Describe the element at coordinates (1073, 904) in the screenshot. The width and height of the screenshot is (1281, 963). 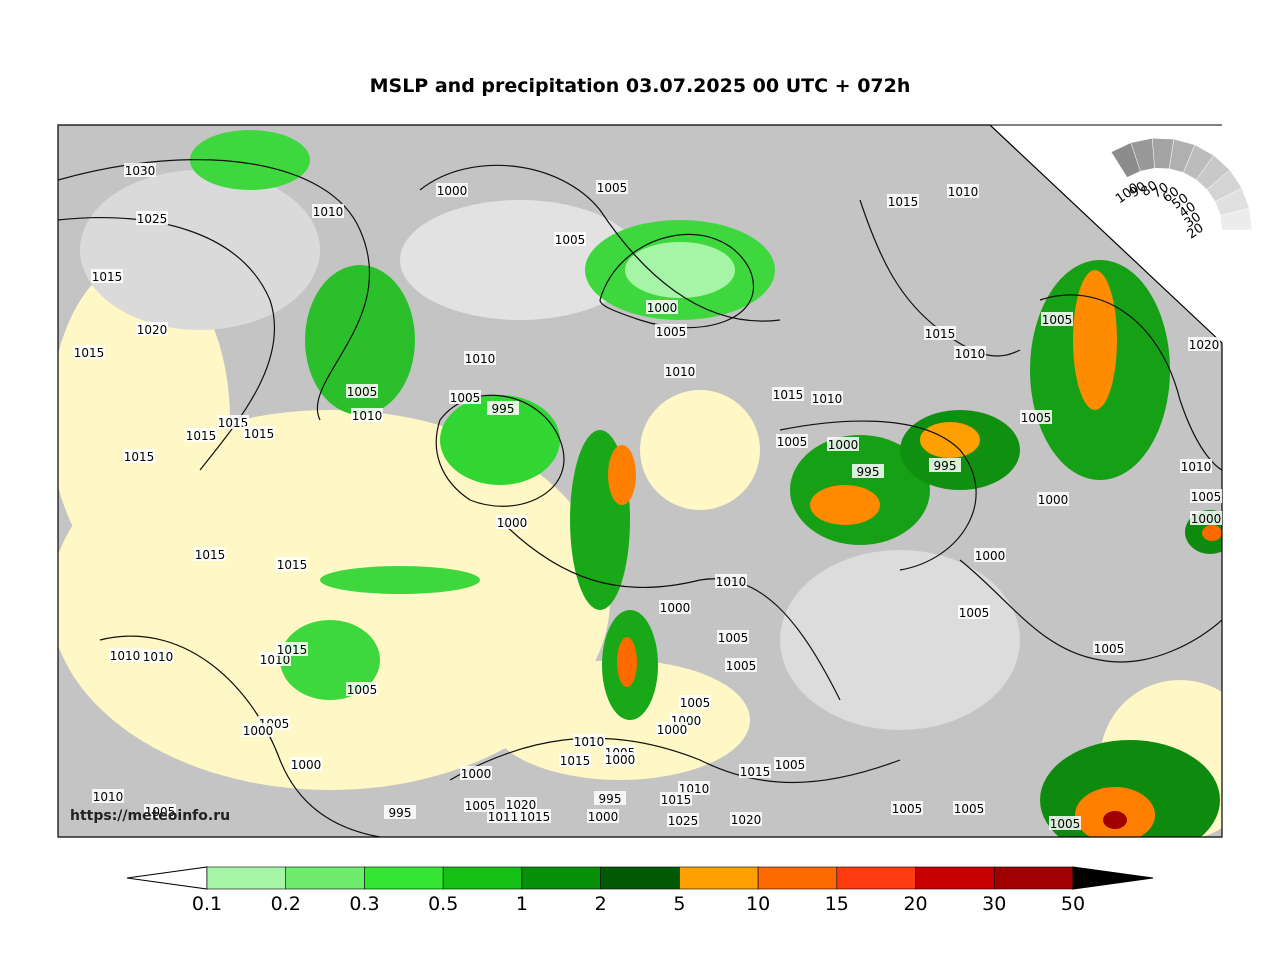
I see `colorbar-tick-label: 50` at that location.